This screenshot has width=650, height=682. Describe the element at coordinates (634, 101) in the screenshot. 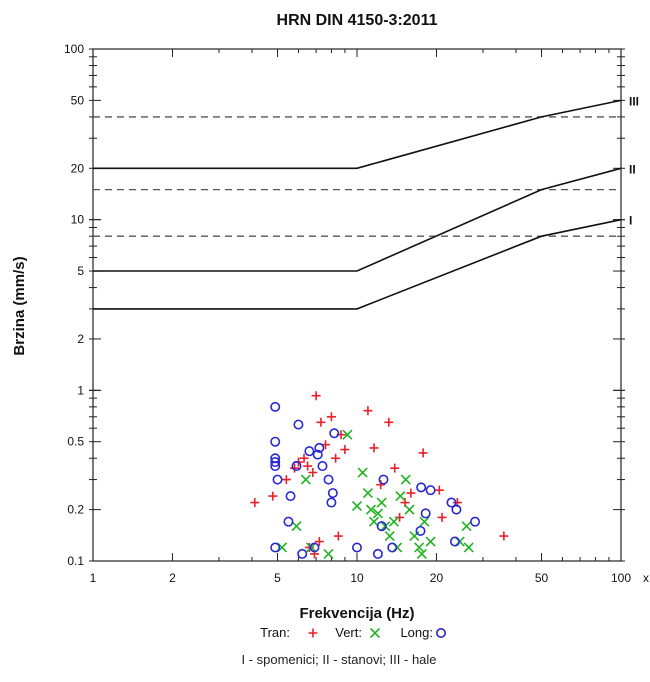

I see `limit-line-label: III` at that location.